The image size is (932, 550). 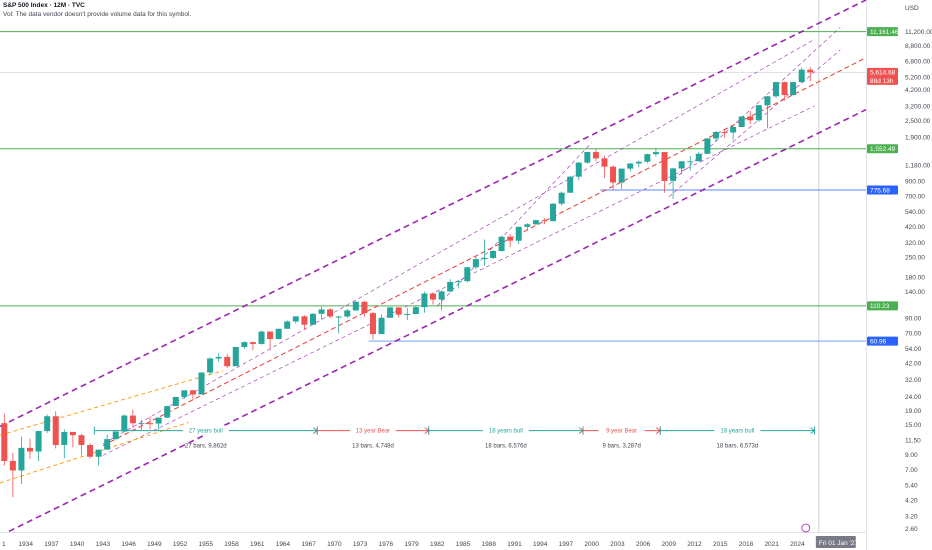 What do you see at coordinates (707, 146) in the screenshot?
I see `candle-2013` at bounding box center [707, 146].